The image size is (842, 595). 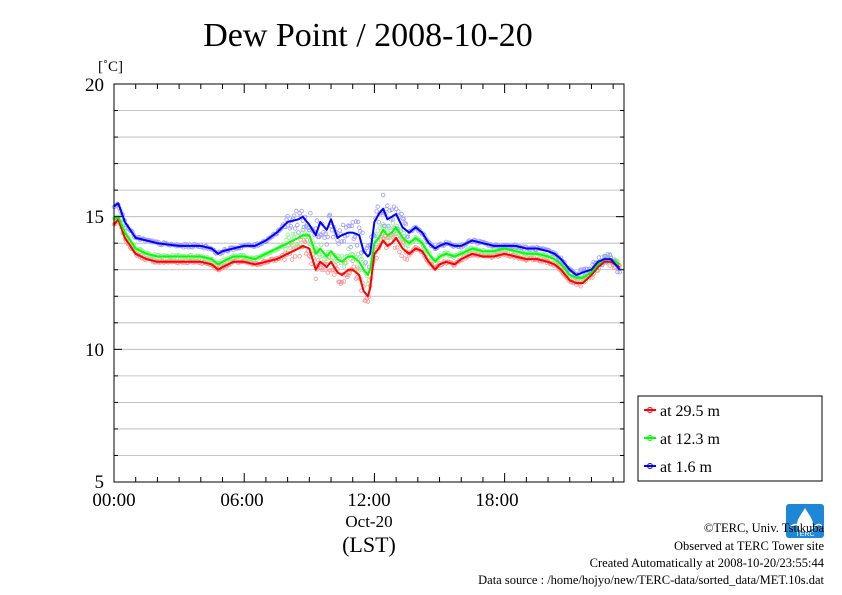 What do you see at coordinates (368, 521) in the screenshot?
I see `x-date-label: Oct-20` at bounding box center [368, 521].